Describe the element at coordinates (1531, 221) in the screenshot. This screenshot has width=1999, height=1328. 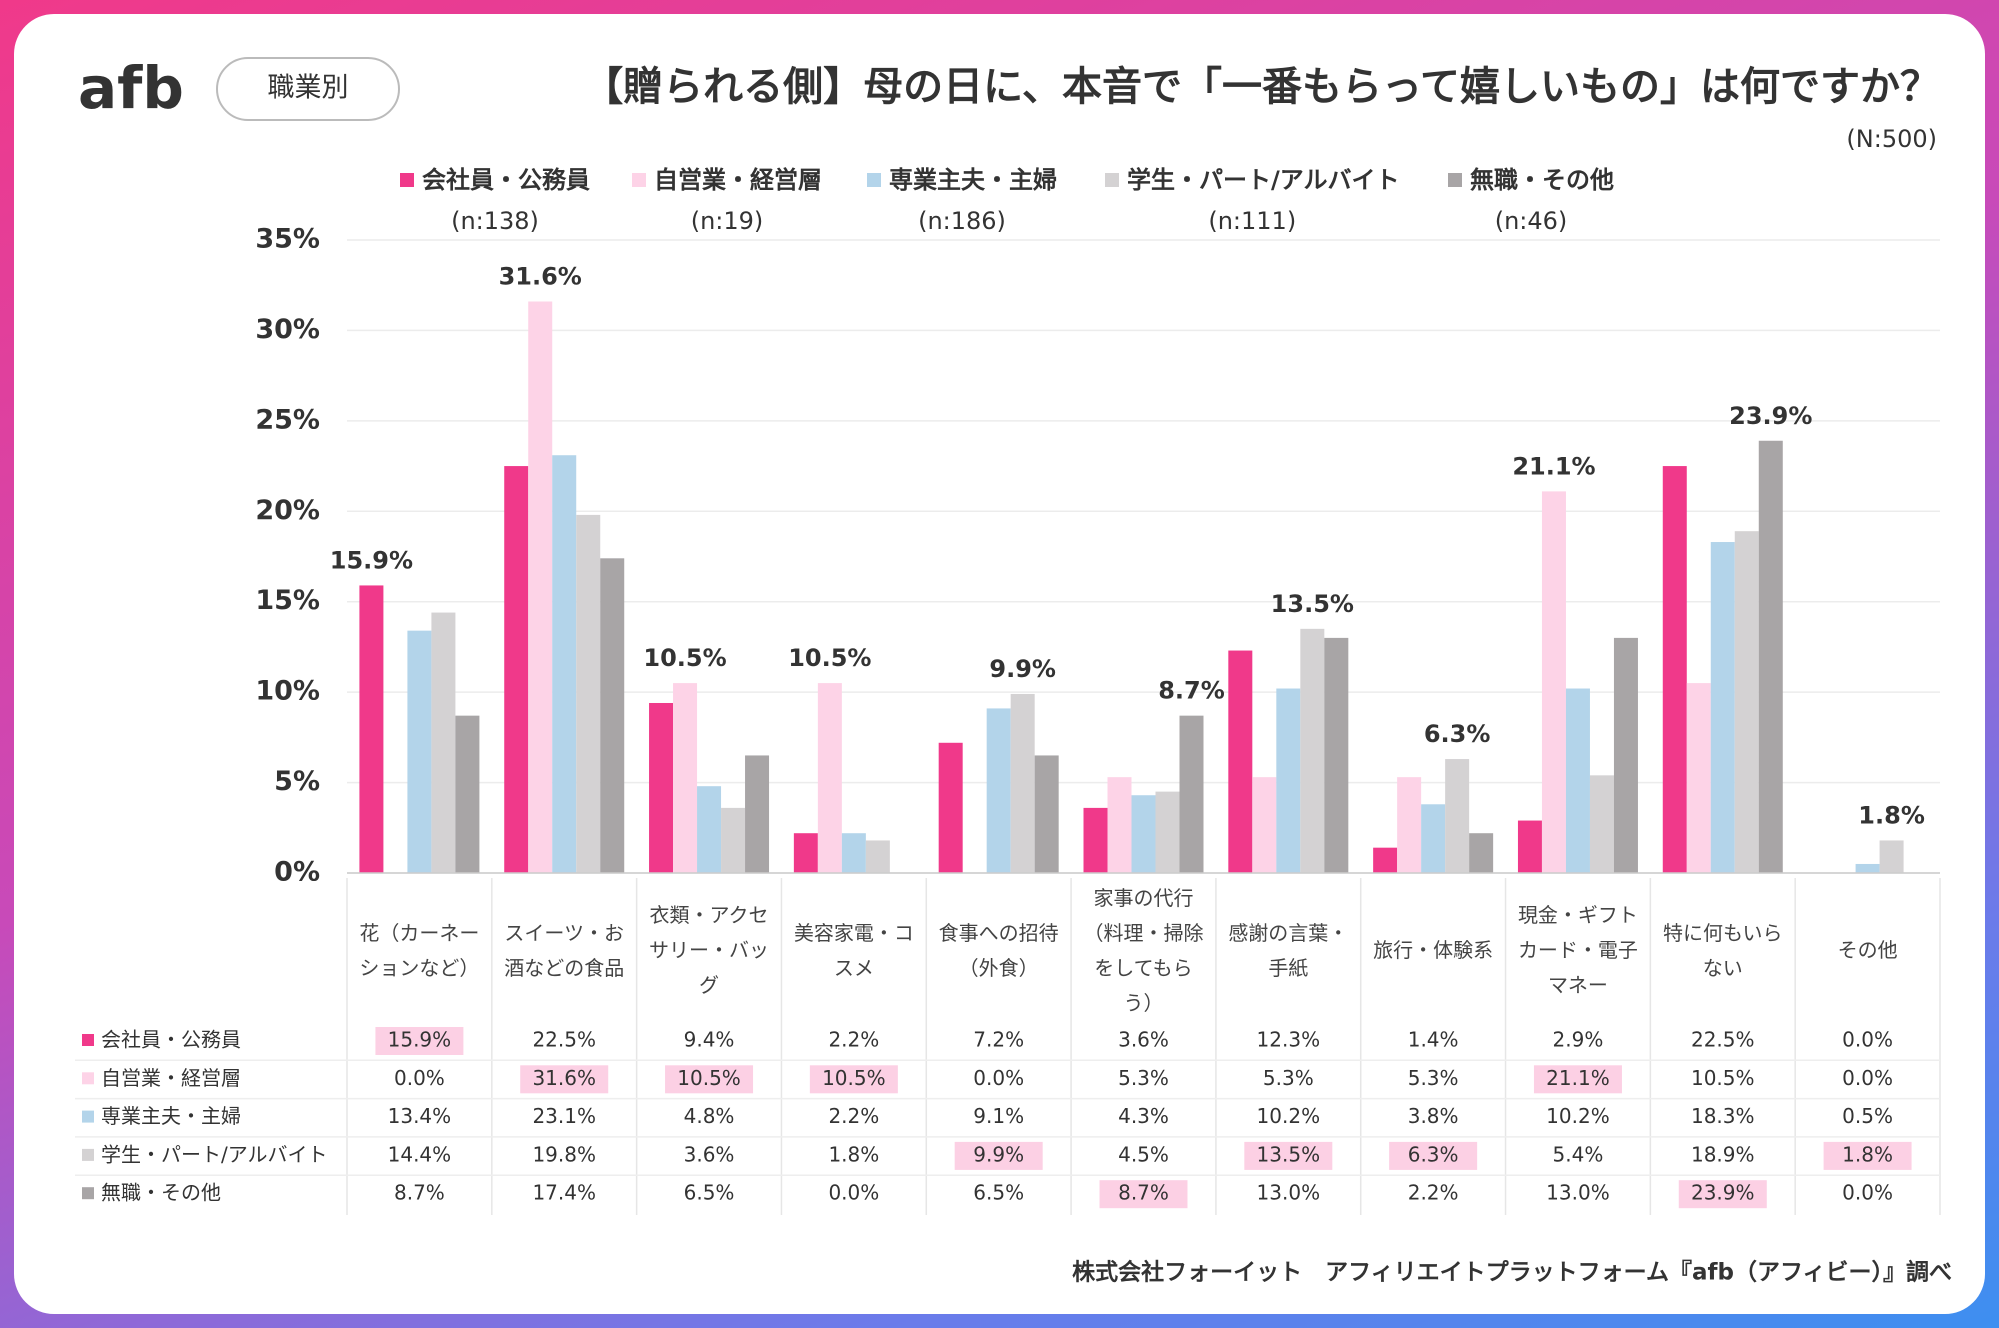
I see `legend-n: (n:46)` at that location.